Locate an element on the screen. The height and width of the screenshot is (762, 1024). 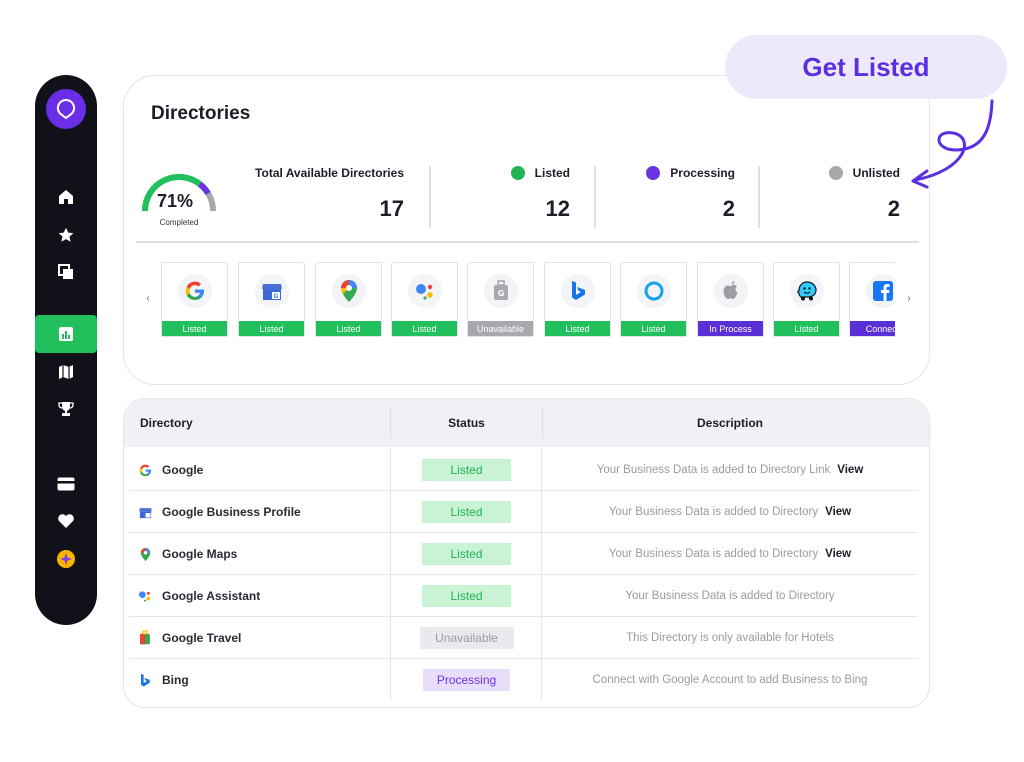
table-header: Directory Status Description is located at coordinates (526, 423).